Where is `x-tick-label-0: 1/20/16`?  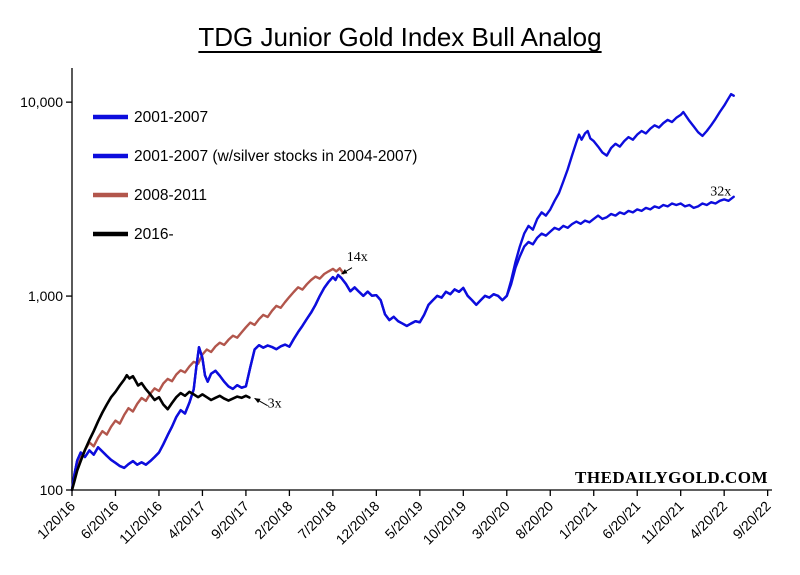
x-tick-label-0: 1/20/16 is located at coordinates (56, 520).